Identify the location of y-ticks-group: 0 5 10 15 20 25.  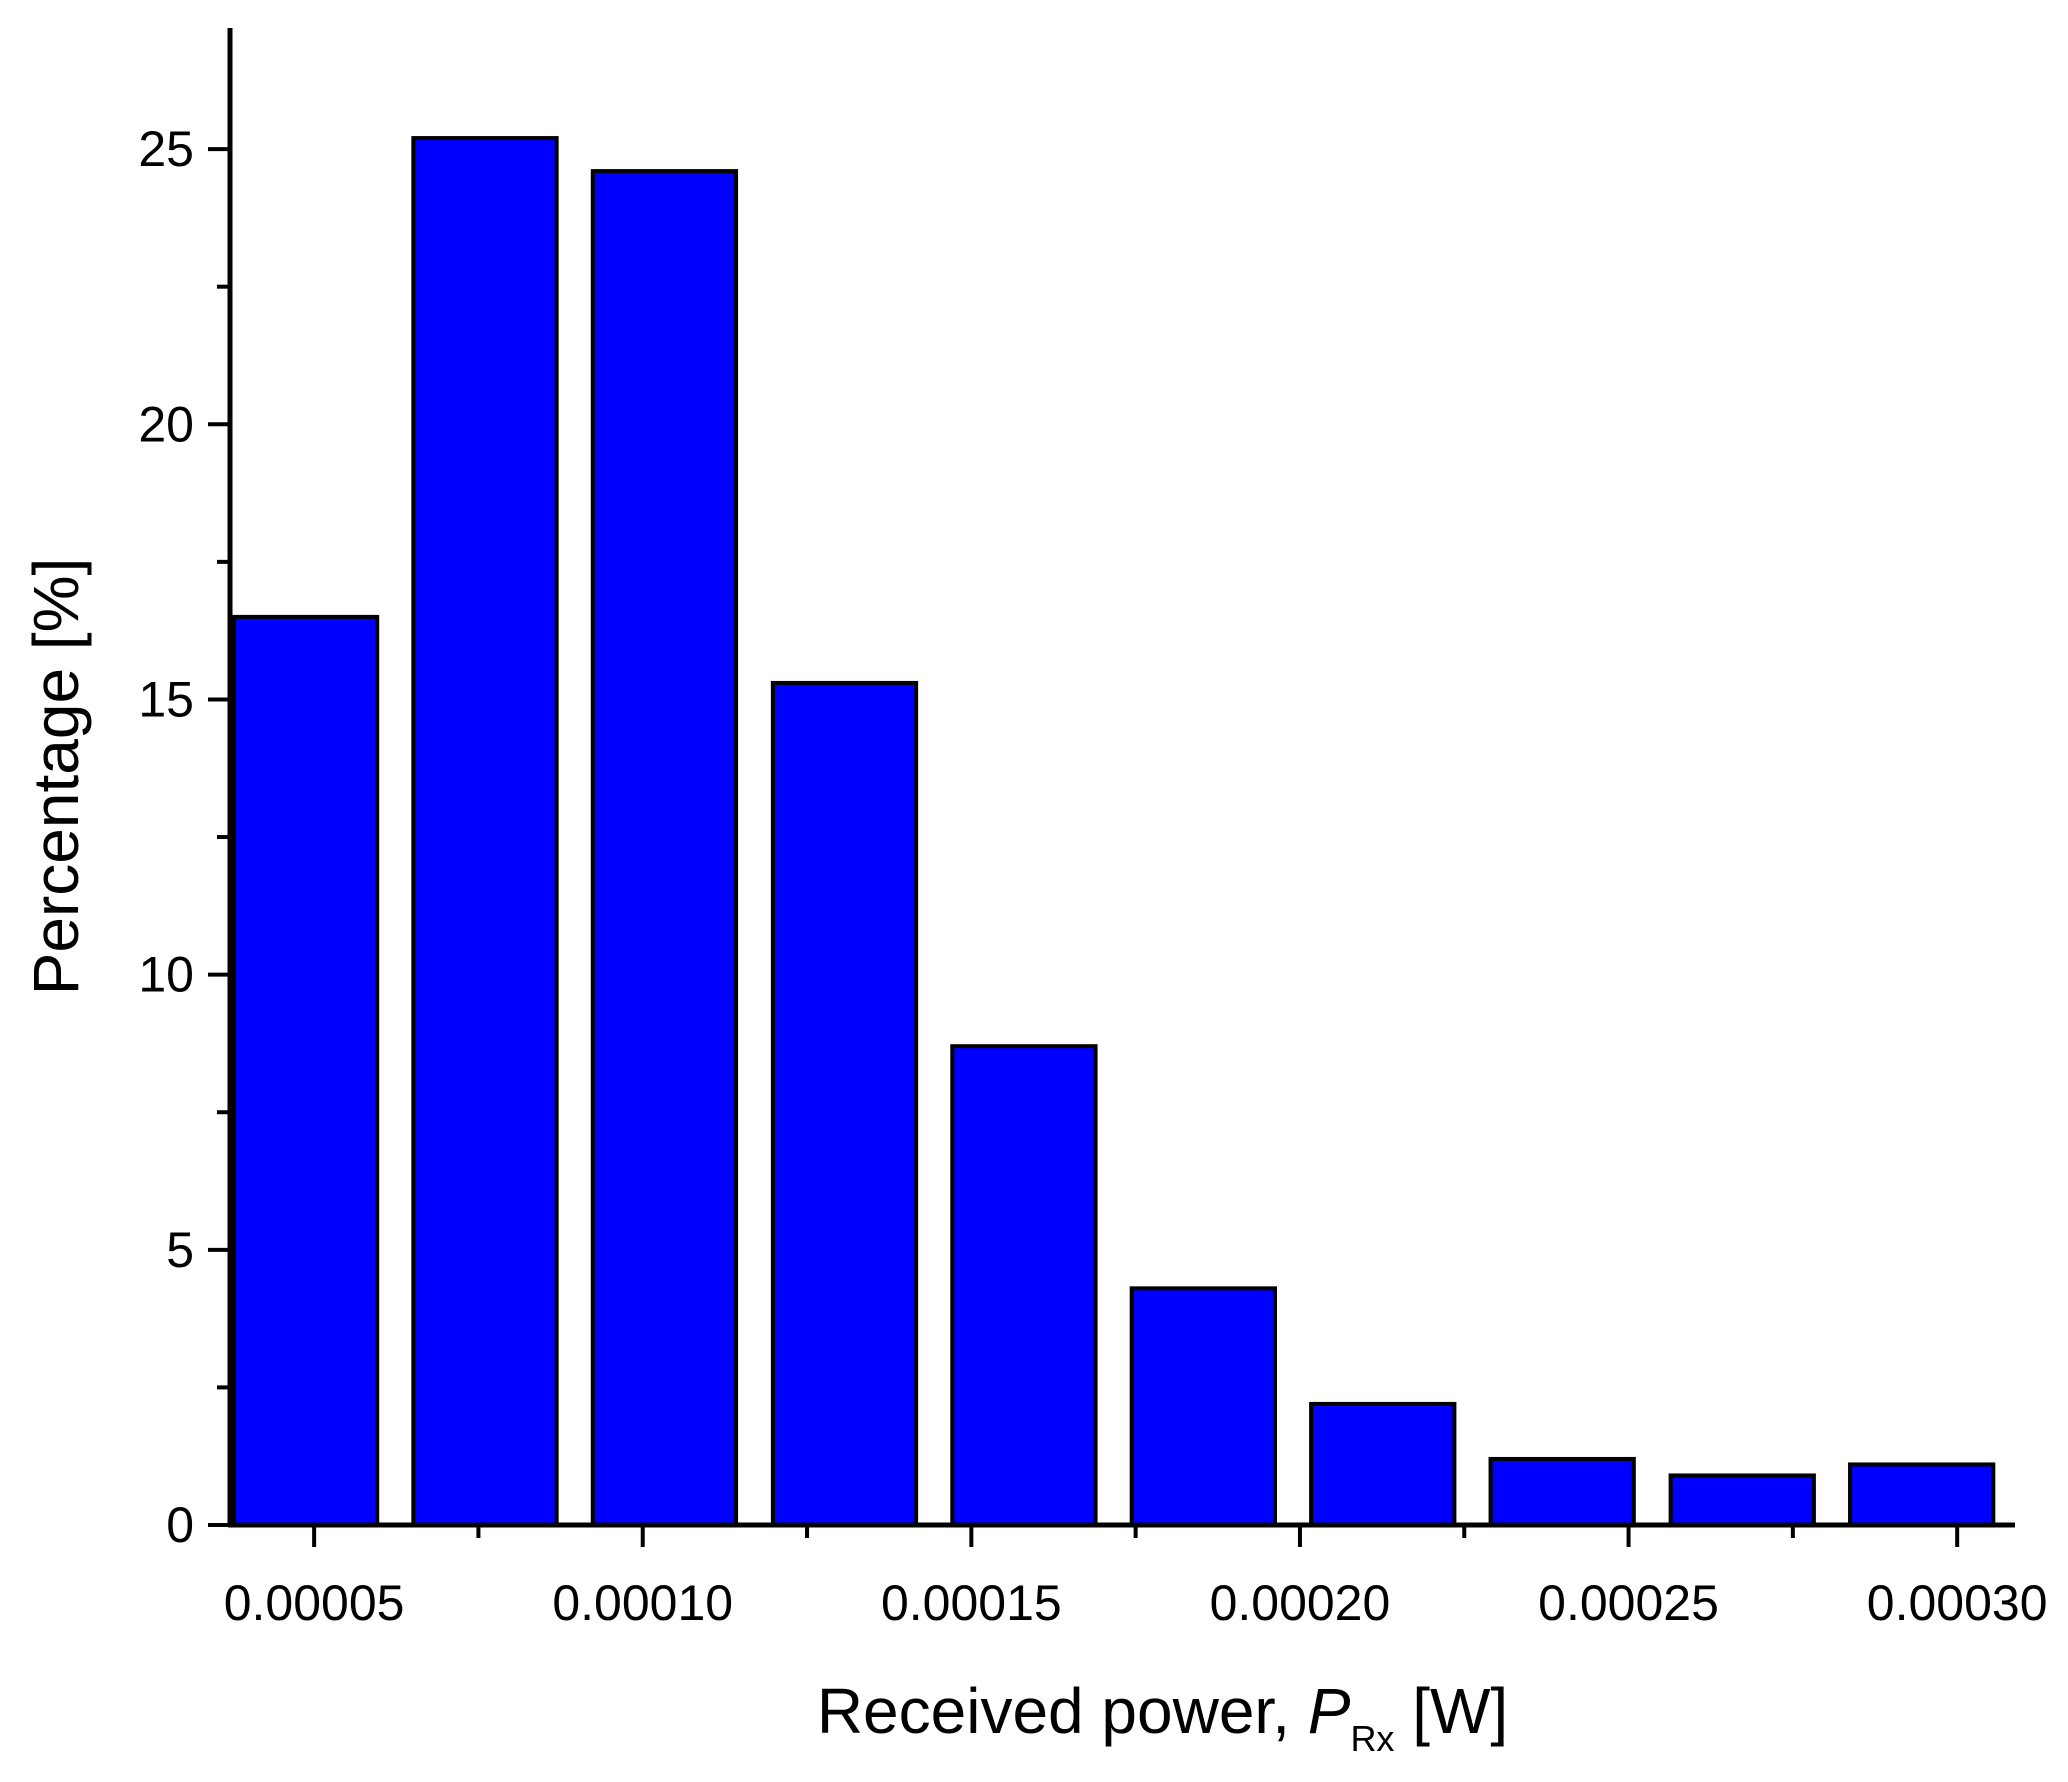
(184, 837).